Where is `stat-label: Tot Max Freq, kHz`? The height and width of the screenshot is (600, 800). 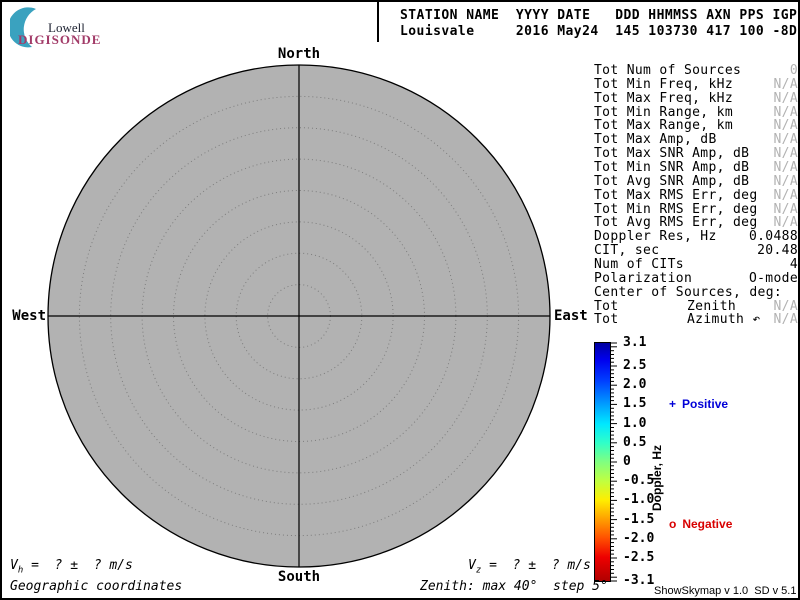
stat-label: Tot Max Freq, kHz is located at coordinates (664, 98).